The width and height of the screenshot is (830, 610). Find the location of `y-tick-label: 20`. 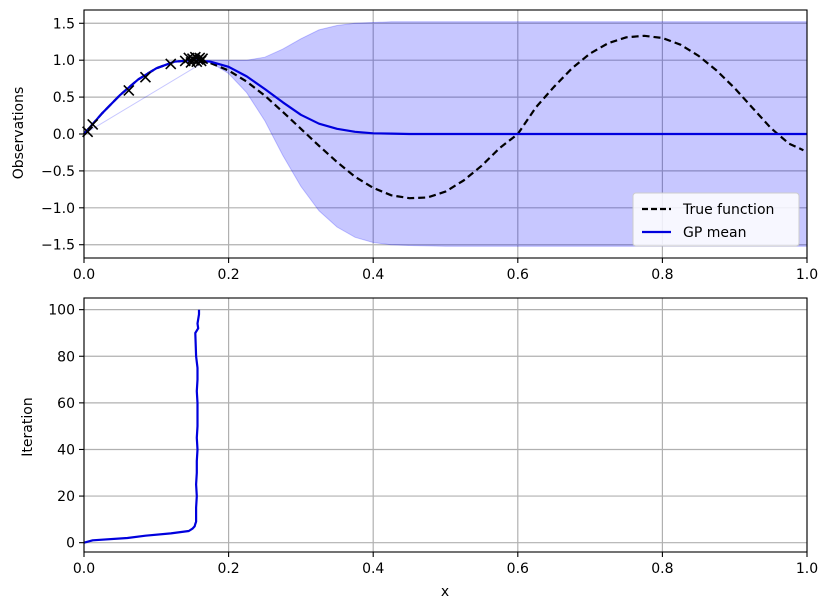

y-tick-label: 20 is located at coordinates (66, 497).